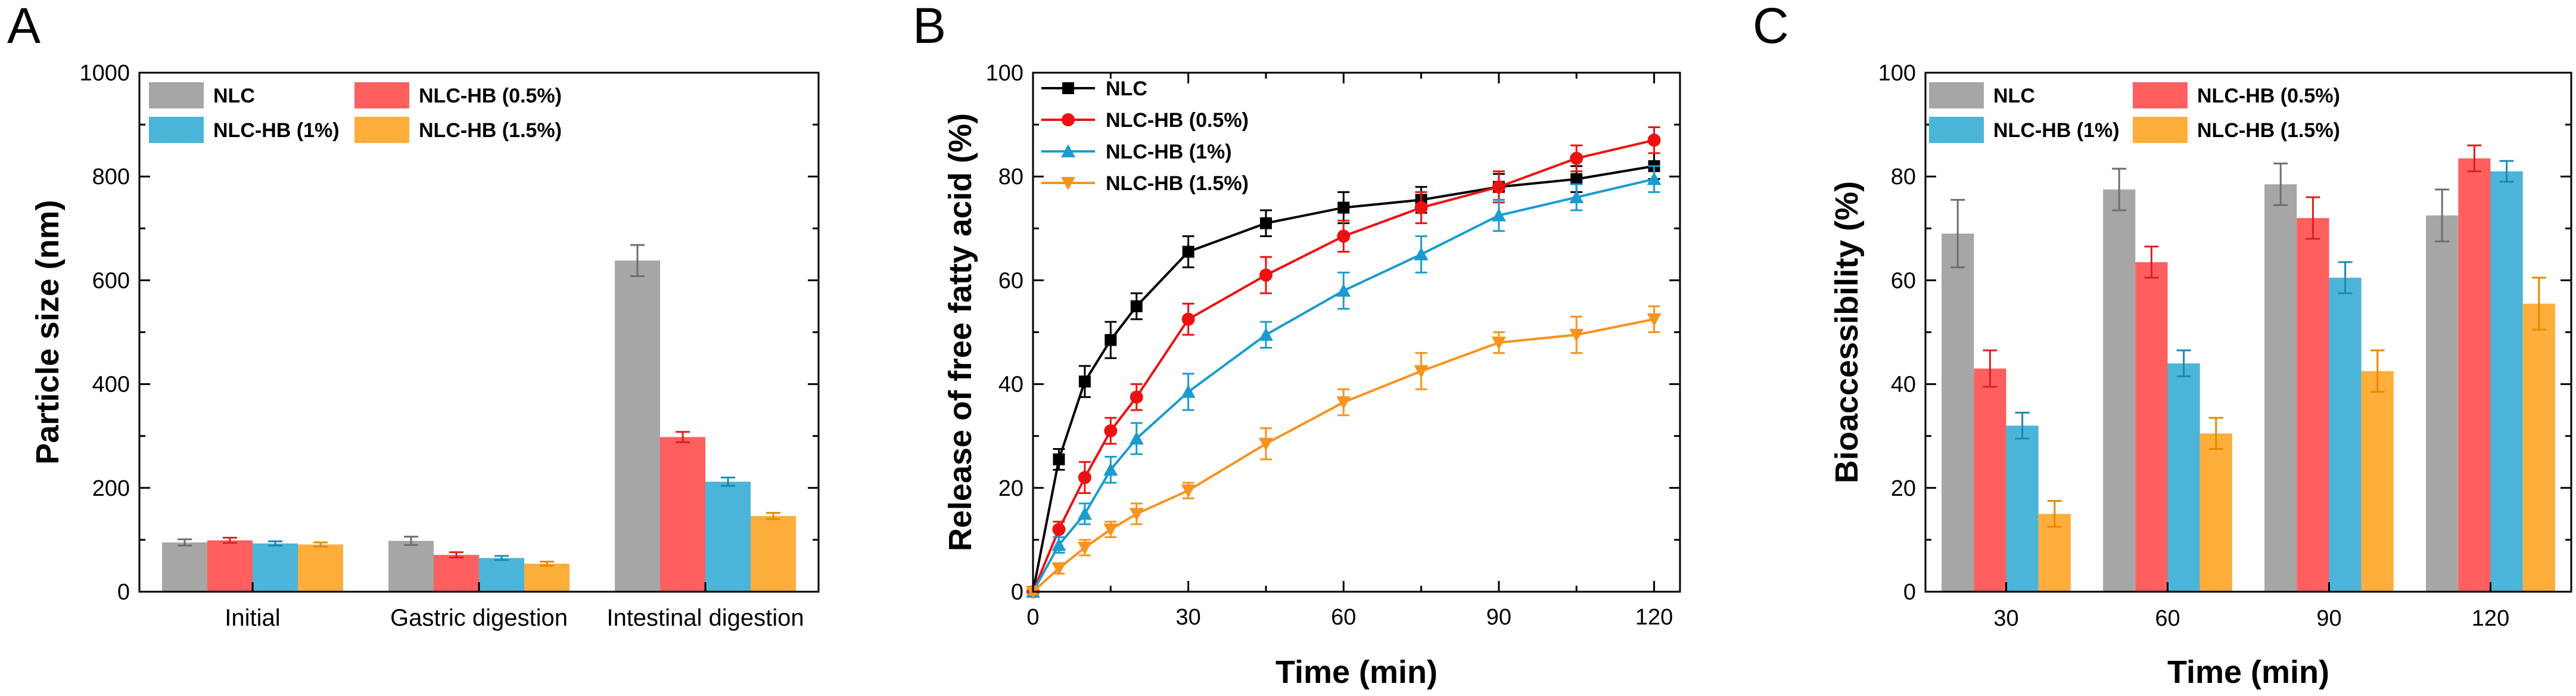 Image resolution: width=2576 pixels, height=696 pixels. I want to click on y-axis-title: Particle size (nm), so click(48, 332).